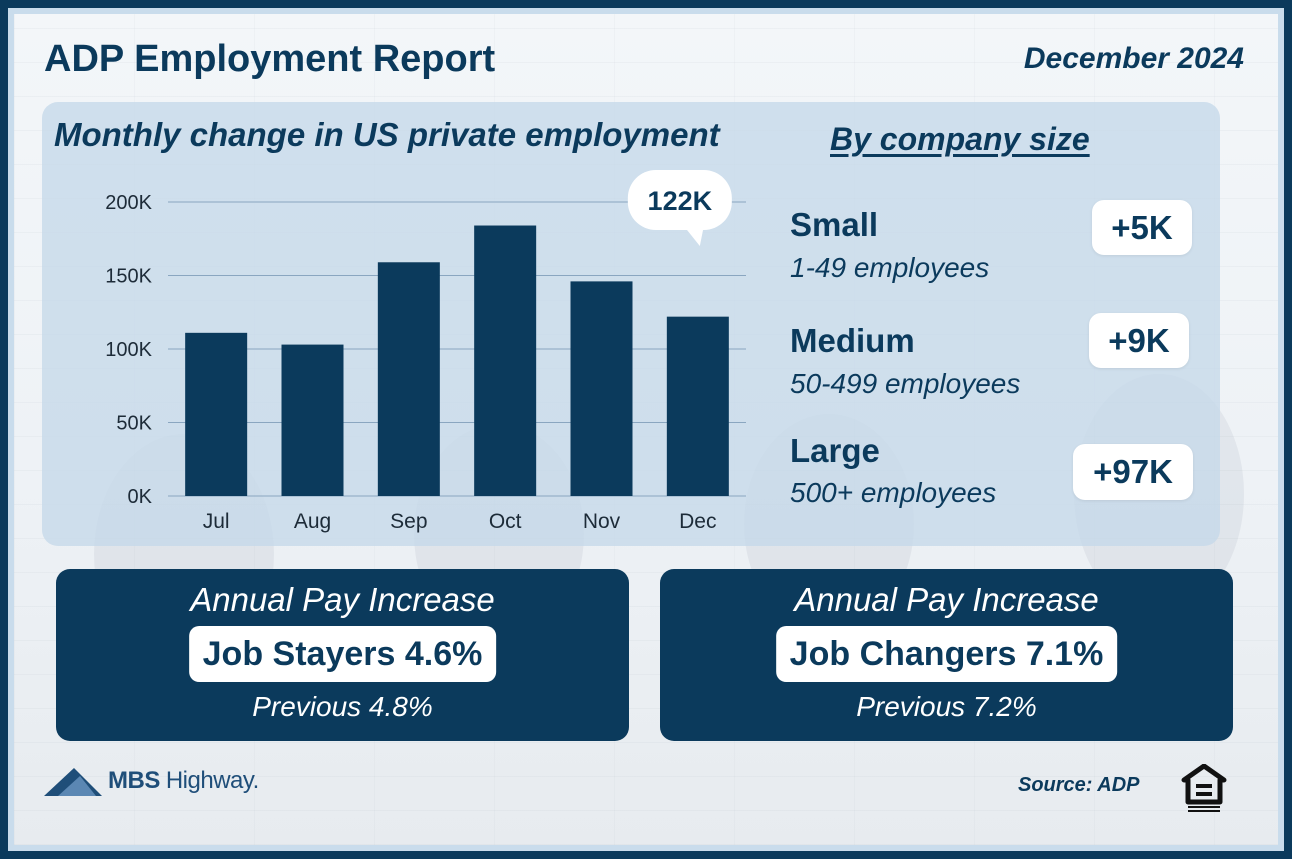  What do you see at coordinates (73, 782) in the screenshot?
I see `mountain-icon` at bounding box center [73, 782].